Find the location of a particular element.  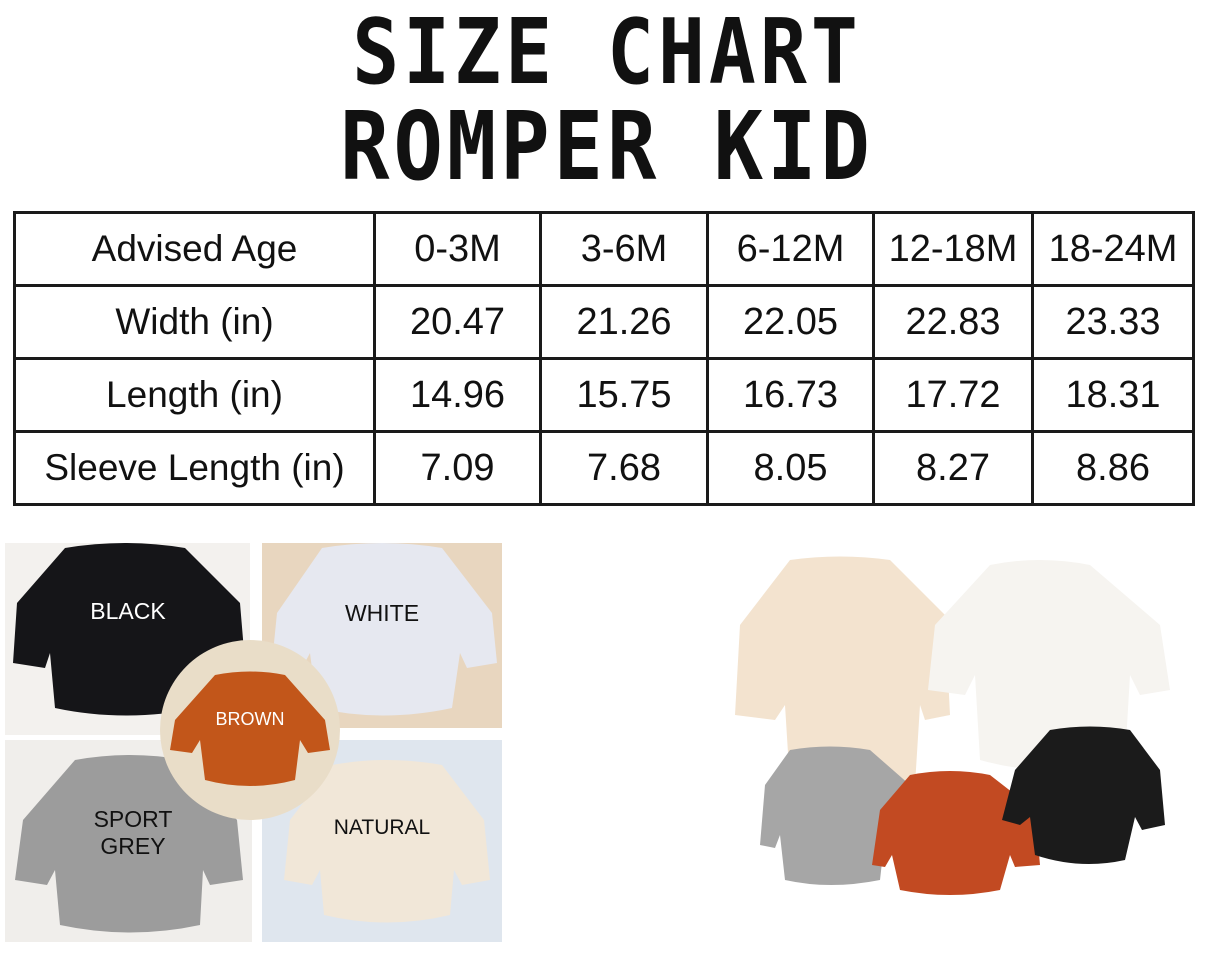

photo-sweatshirt-group is located at coordinates (952, 725).